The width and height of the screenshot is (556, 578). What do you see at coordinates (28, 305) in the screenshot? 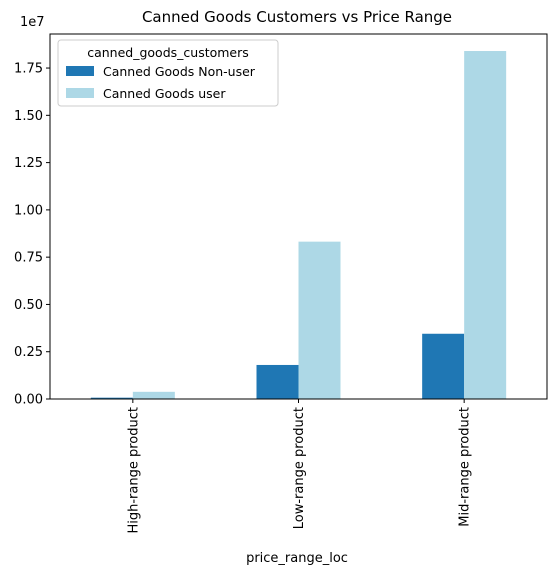
I see `y-tick-label: 0.50` at bounding box center [28, 305].